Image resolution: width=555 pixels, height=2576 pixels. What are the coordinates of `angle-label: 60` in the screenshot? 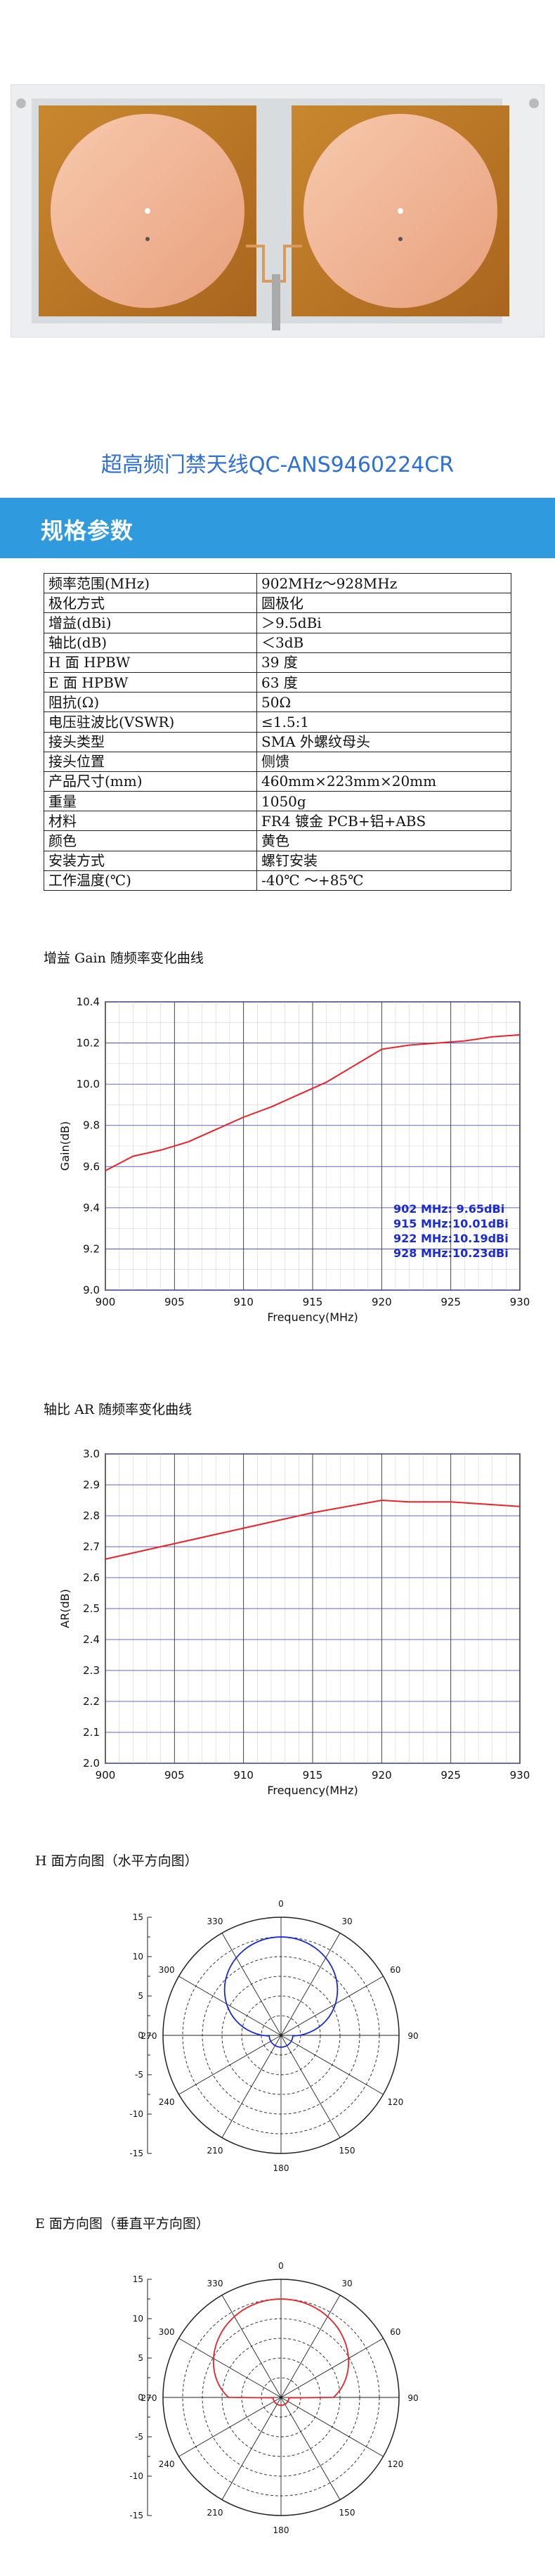 It's located at (395, 1970).